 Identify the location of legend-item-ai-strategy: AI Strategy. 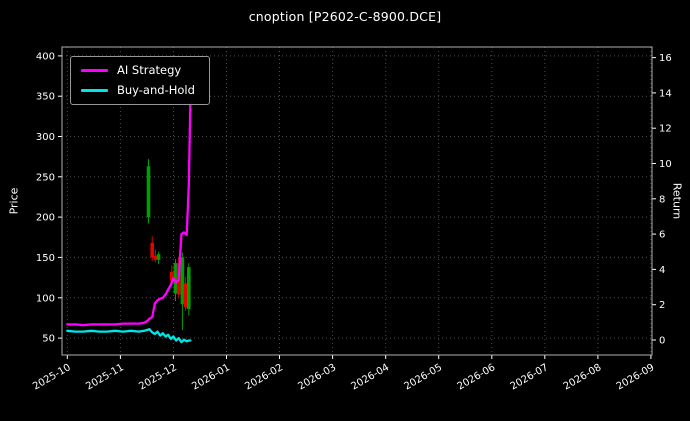
(138, 70).